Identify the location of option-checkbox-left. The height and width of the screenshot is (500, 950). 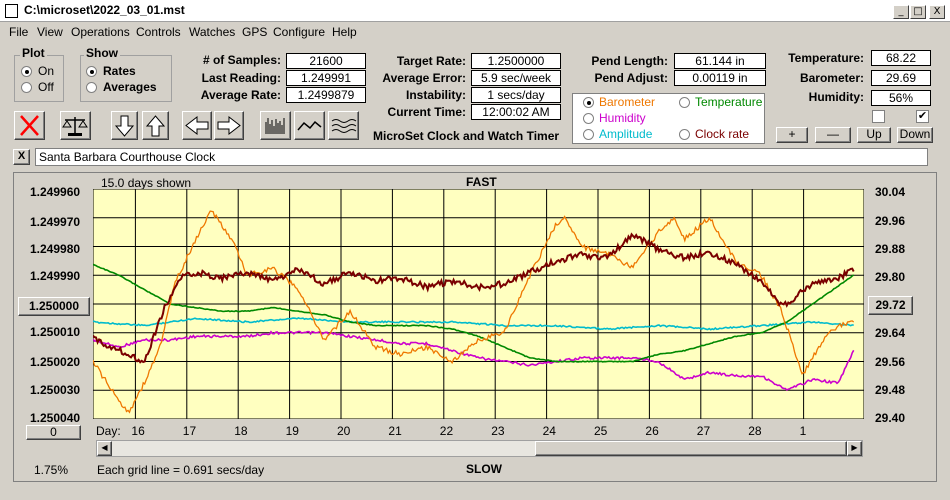
(878, 116).